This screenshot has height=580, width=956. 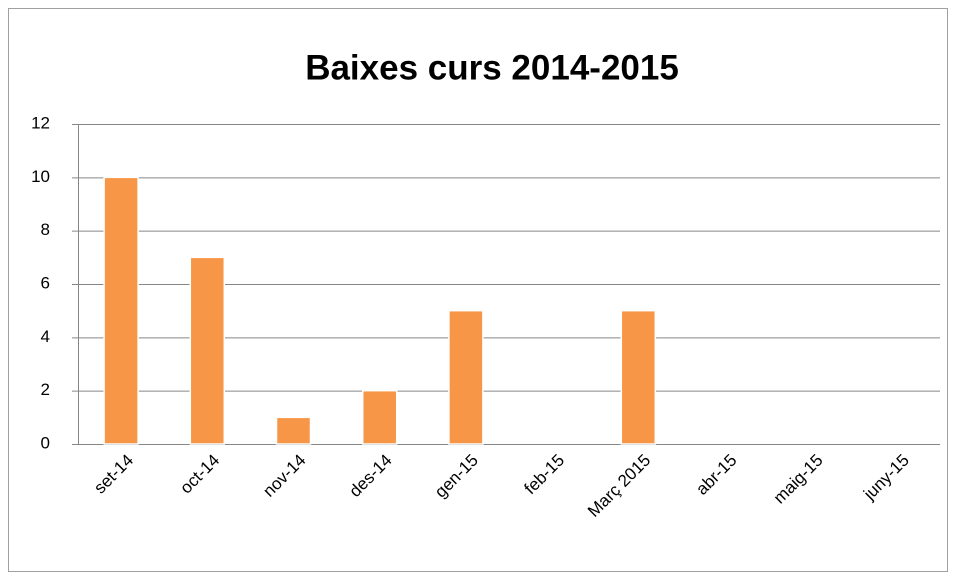 I want to click on y-tick-label: 12, so click(x=40, y=122).